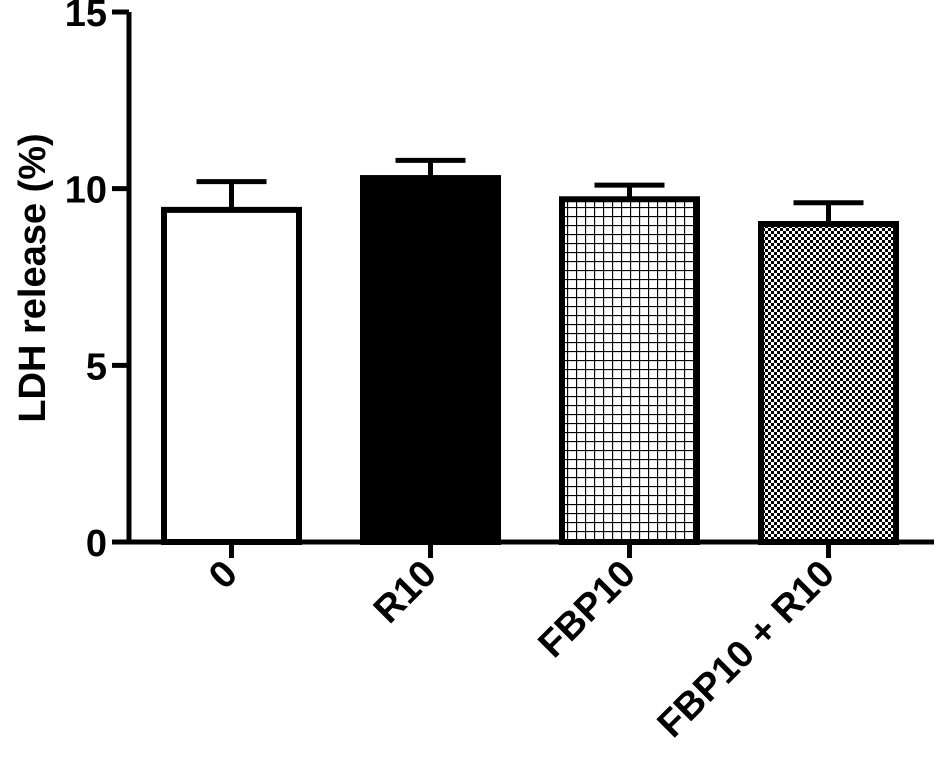 Image resolution: width=945 pixels, height=758 pixels. I want to click on y-tick-label-15: 15, so click(86, 17).